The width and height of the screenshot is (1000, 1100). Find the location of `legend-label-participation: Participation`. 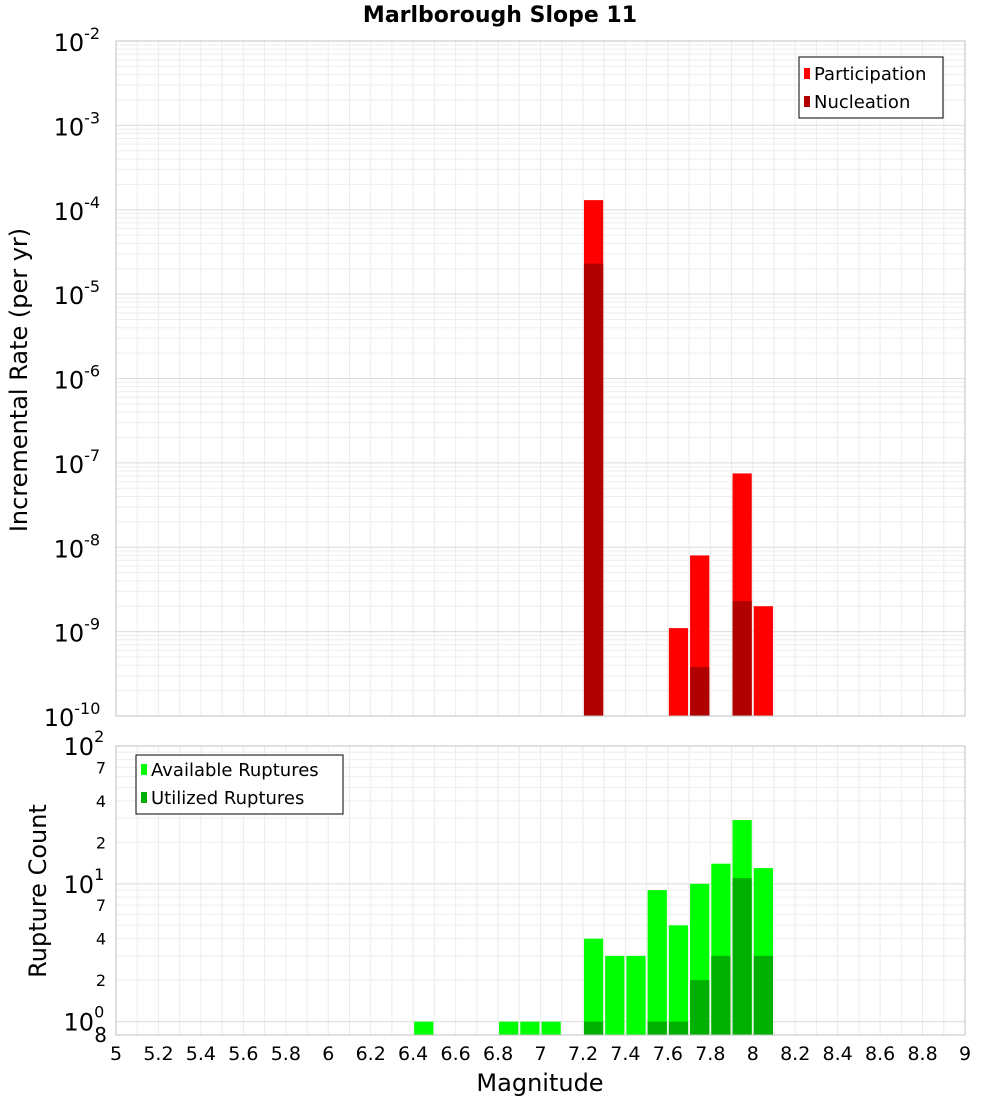

legend-label-participation: Participation is located at coordinates (870, 74).